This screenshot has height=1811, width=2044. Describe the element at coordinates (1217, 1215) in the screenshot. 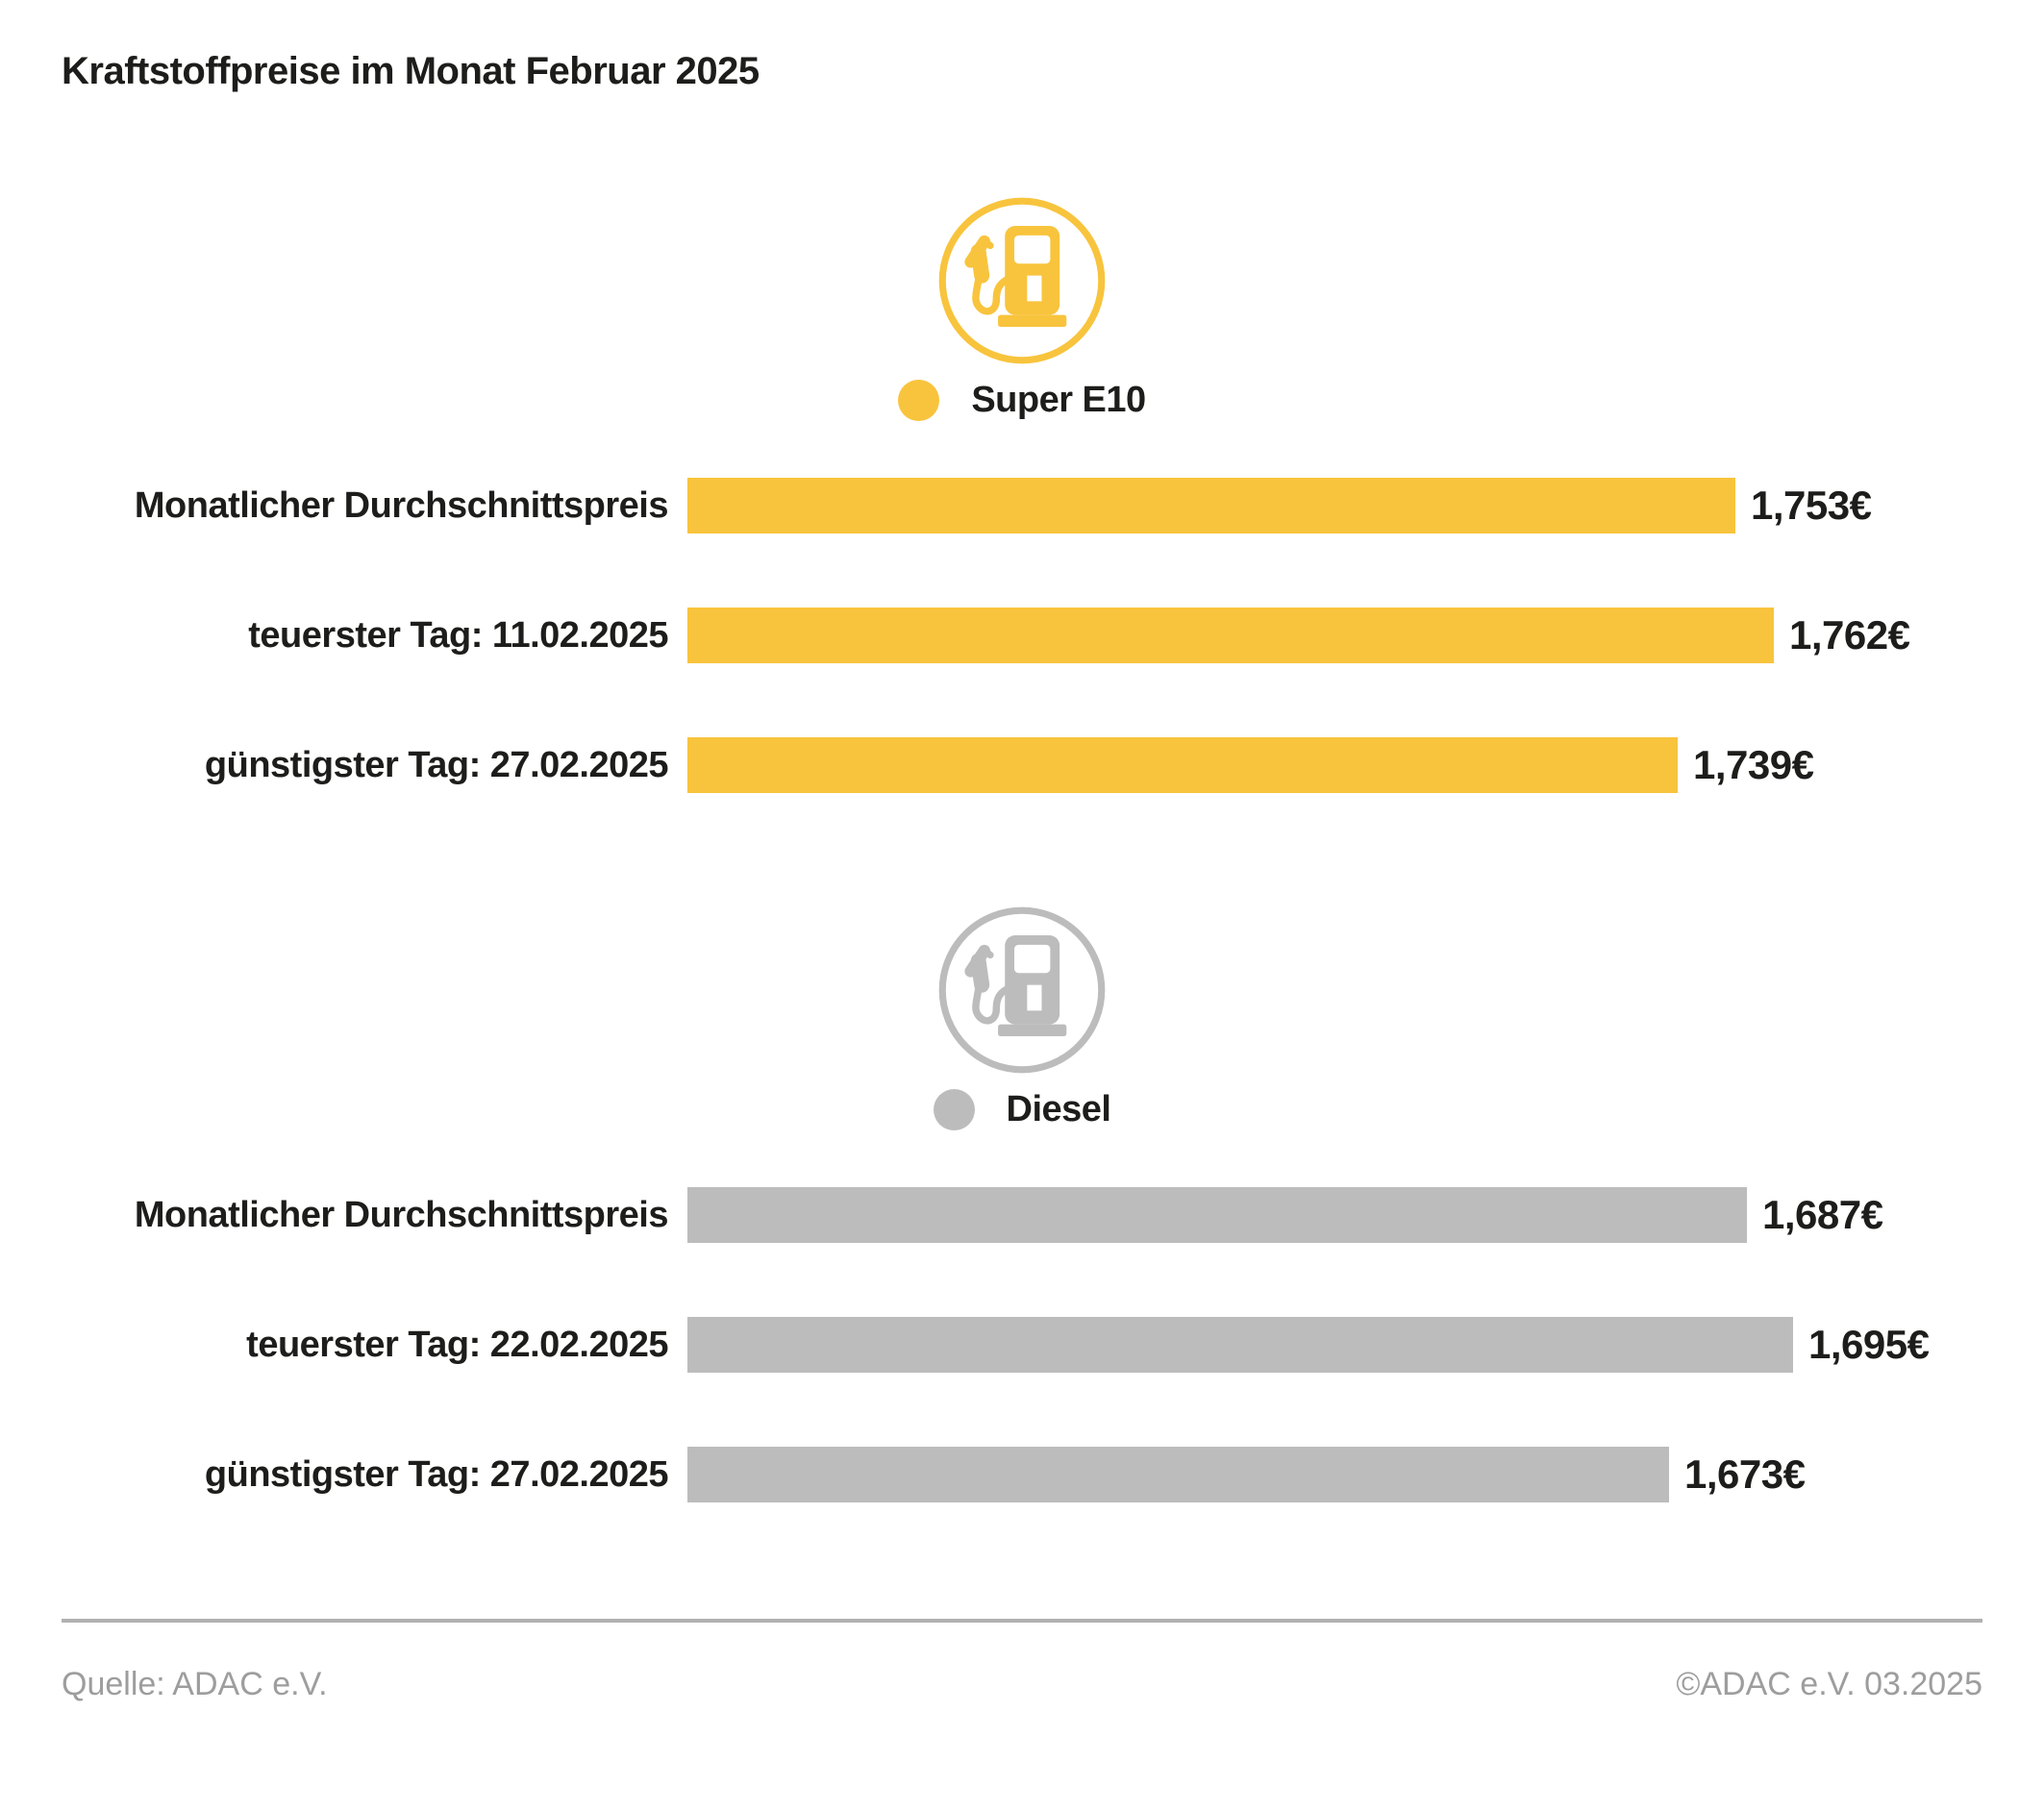

I see `bar-diesel-average` at that location.